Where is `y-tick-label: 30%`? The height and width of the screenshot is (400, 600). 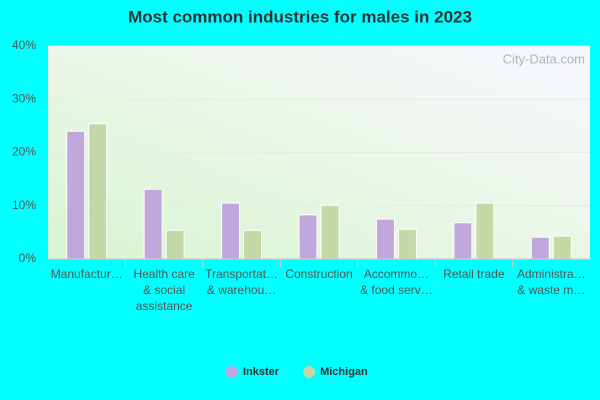
y-tick-label: 30% is located at coordinates (24, 98).